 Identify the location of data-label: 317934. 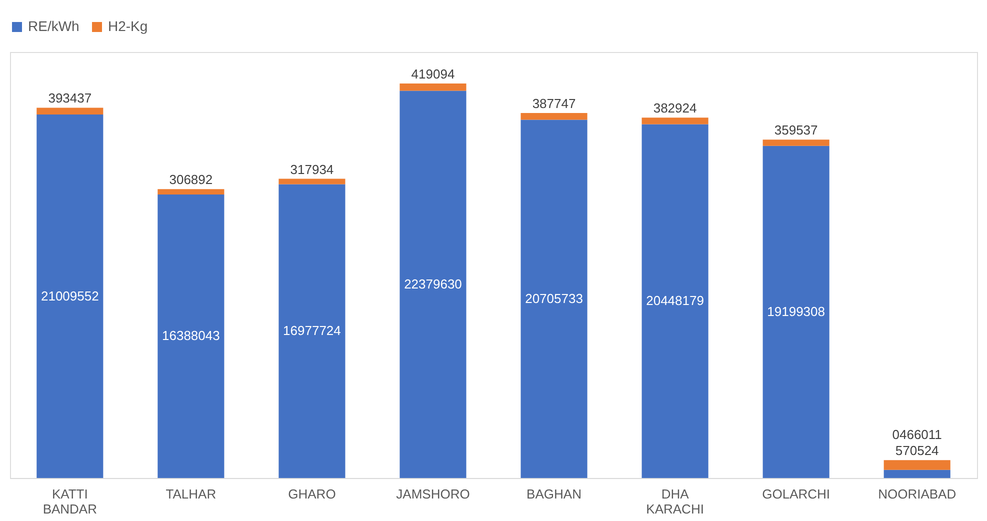
(312, 169).